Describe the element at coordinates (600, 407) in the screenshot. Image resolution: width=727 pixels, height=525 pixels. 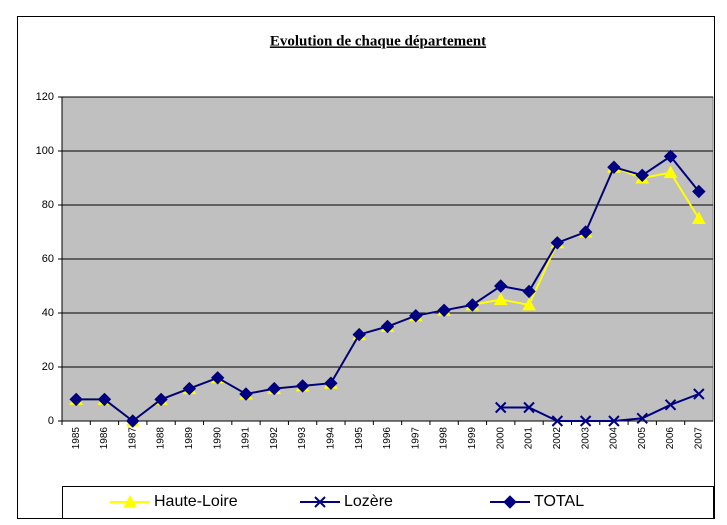
I see `series-line` at that location.